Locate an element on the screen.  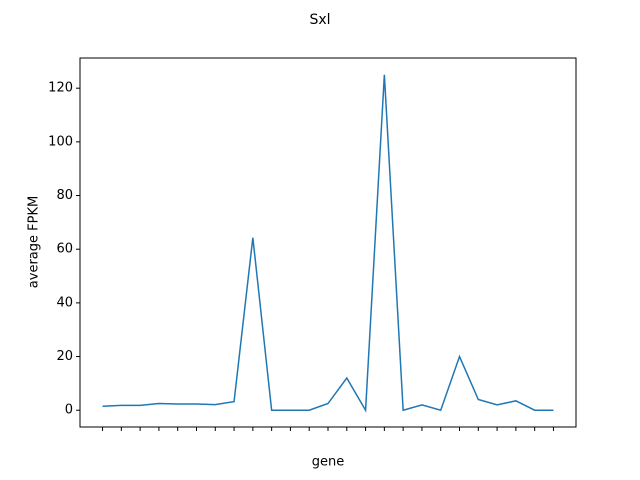
y-axis-label: average FPKM is located at coordinates (34, 242).